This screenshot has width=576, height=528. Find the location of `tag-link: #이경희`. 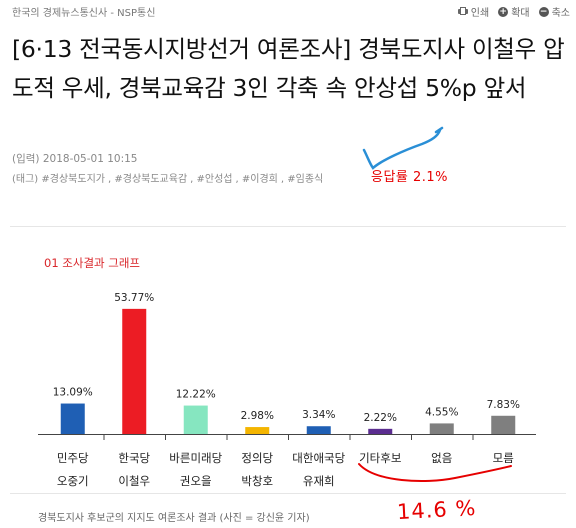

tag-link: #이경희 is located at coordinates (259, 179).